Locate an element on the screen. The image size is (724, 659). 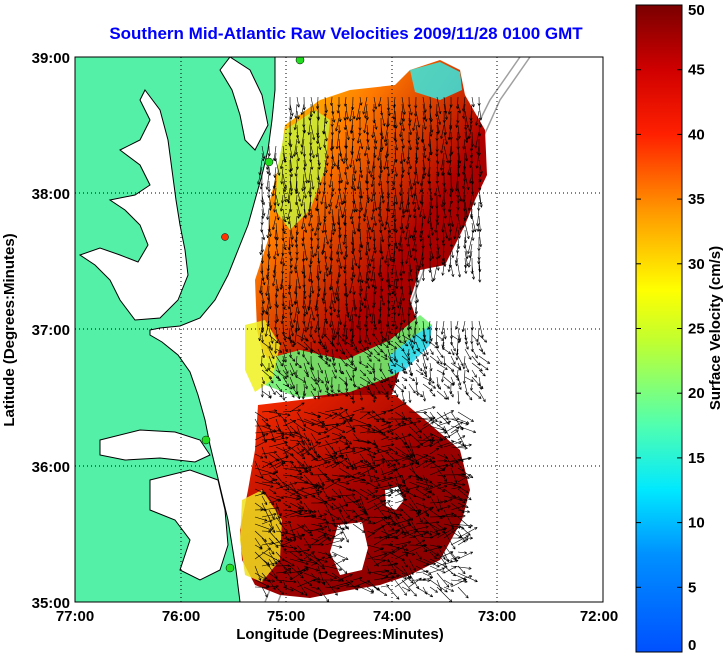
colorbar-tick-label: 40 is located at coordinates (696, 134).